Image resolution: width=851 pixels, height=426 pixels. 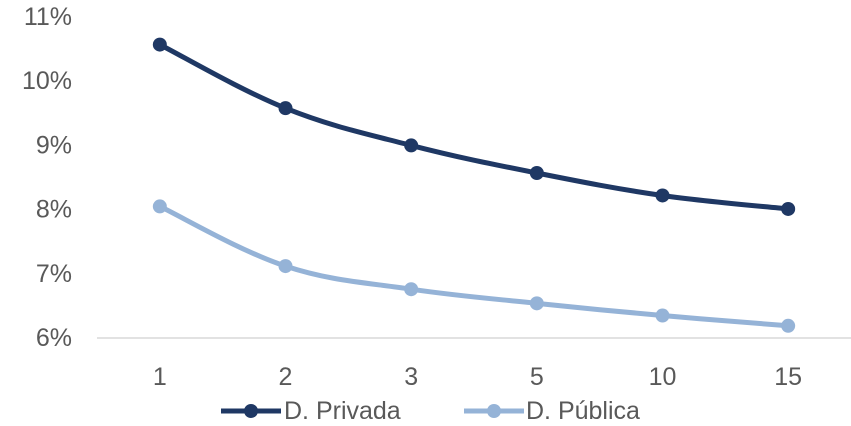 I want to click on legend-item: D. Privada, so click(x=311, y=411).